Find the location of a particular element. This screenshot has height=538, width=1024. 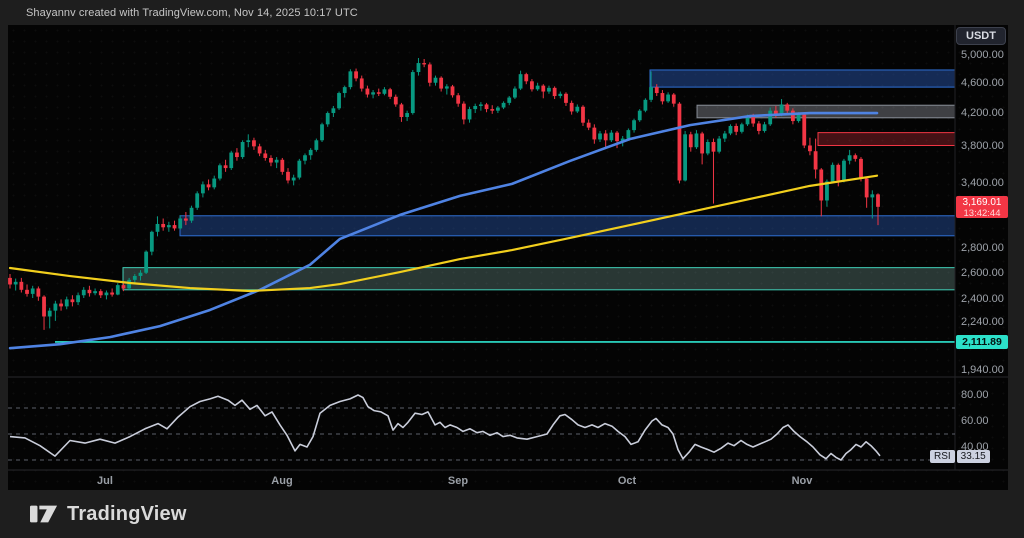

rsi-axis-tick: 80.00 is located at coordinates (975, 395).